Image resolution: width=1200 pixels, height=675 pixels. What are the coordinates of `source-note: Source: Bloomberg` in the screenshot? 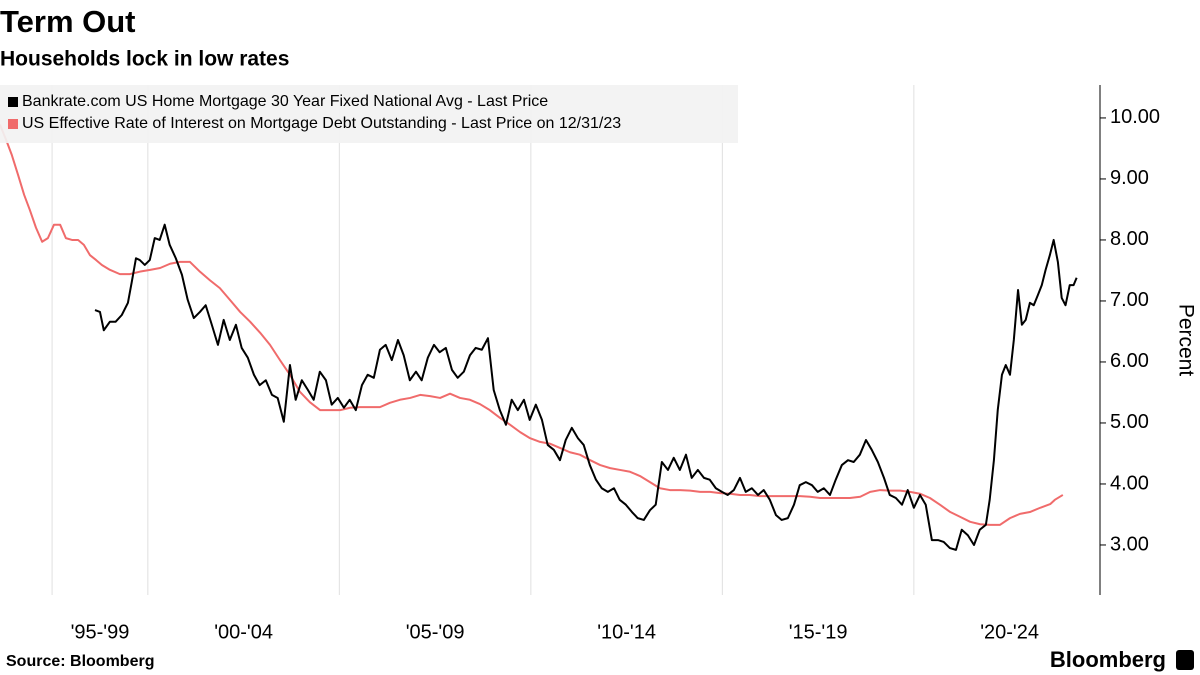 It's located at (80, 661).